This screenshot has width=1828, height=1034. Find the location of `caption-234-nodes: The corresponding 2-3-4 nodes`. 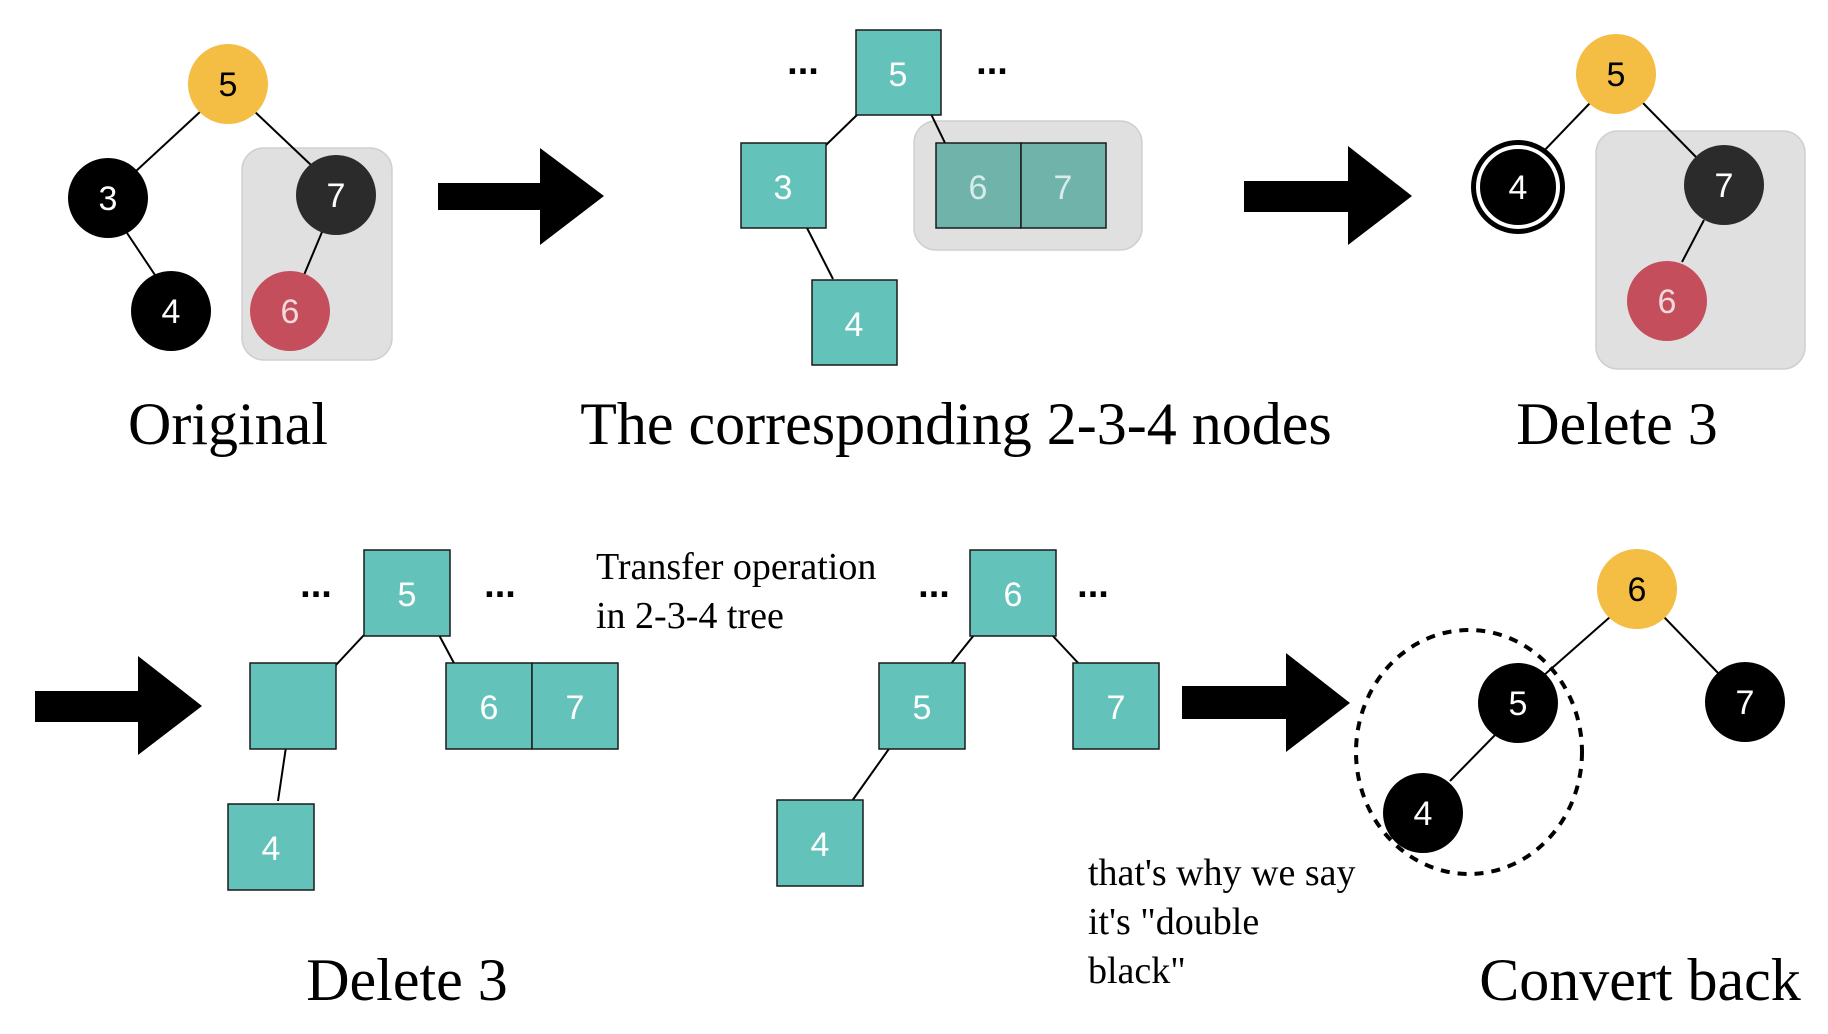

caption-234-nodes: The corresponding 2-3-4 nodes is located at coordinates (955, 424).